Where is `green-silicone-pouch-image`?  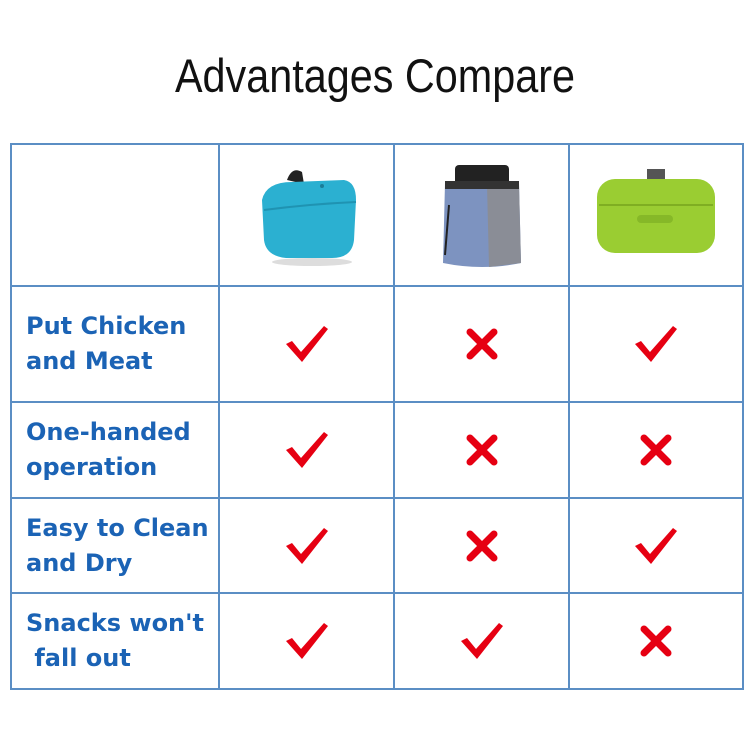 green-silicone-pouch-image is located at coordinates (656, 211).